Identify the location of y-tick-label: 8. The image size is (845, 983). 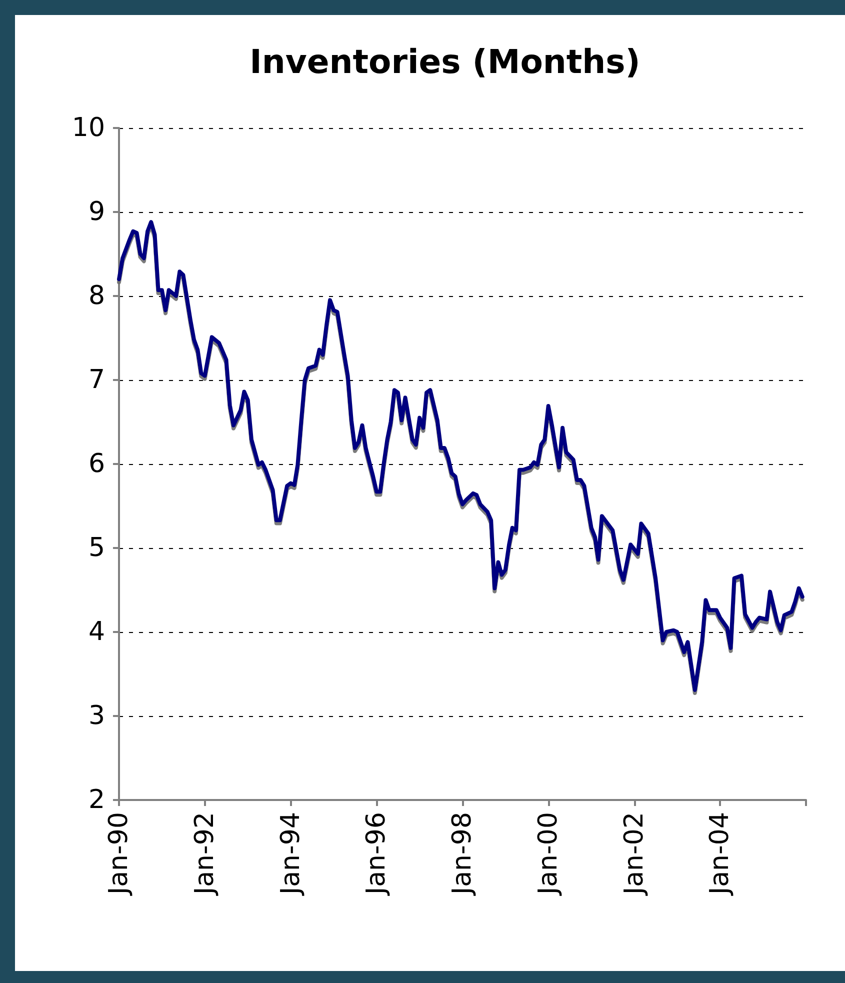
(96, 296).